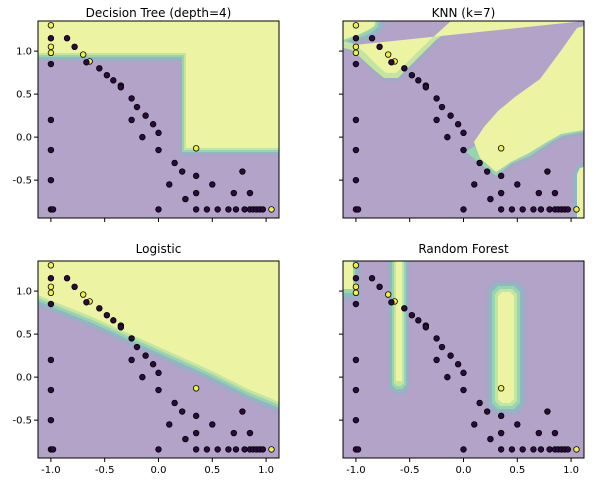 This screenshot has width=607, height=482. What do you see at coordinates (157, 467) in the screenshot?
I see `x-axis: -1.0 -0.5 0.0 0.5 1.0` at bounding box center [157, 467].